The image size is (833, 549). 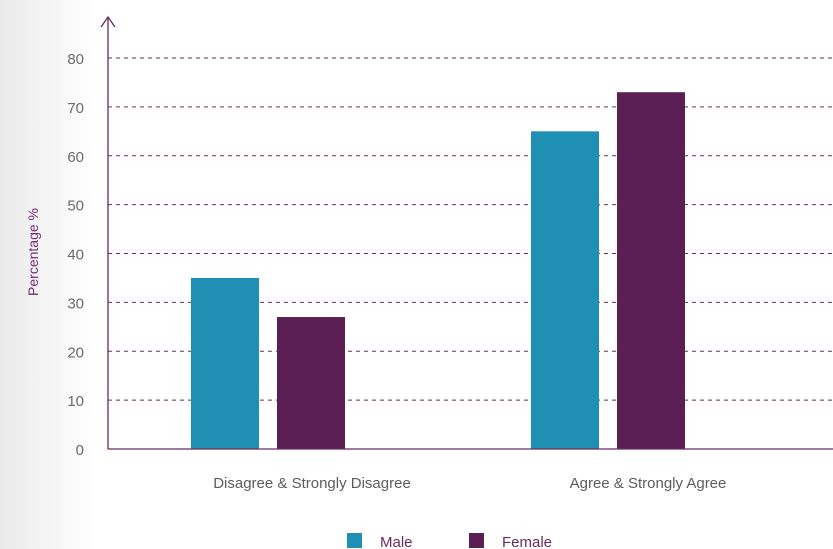 What do you see at coordinates (75, 108) in the screenshot?
I see `y-tick-label: 70` at bounding box center [75, 108].